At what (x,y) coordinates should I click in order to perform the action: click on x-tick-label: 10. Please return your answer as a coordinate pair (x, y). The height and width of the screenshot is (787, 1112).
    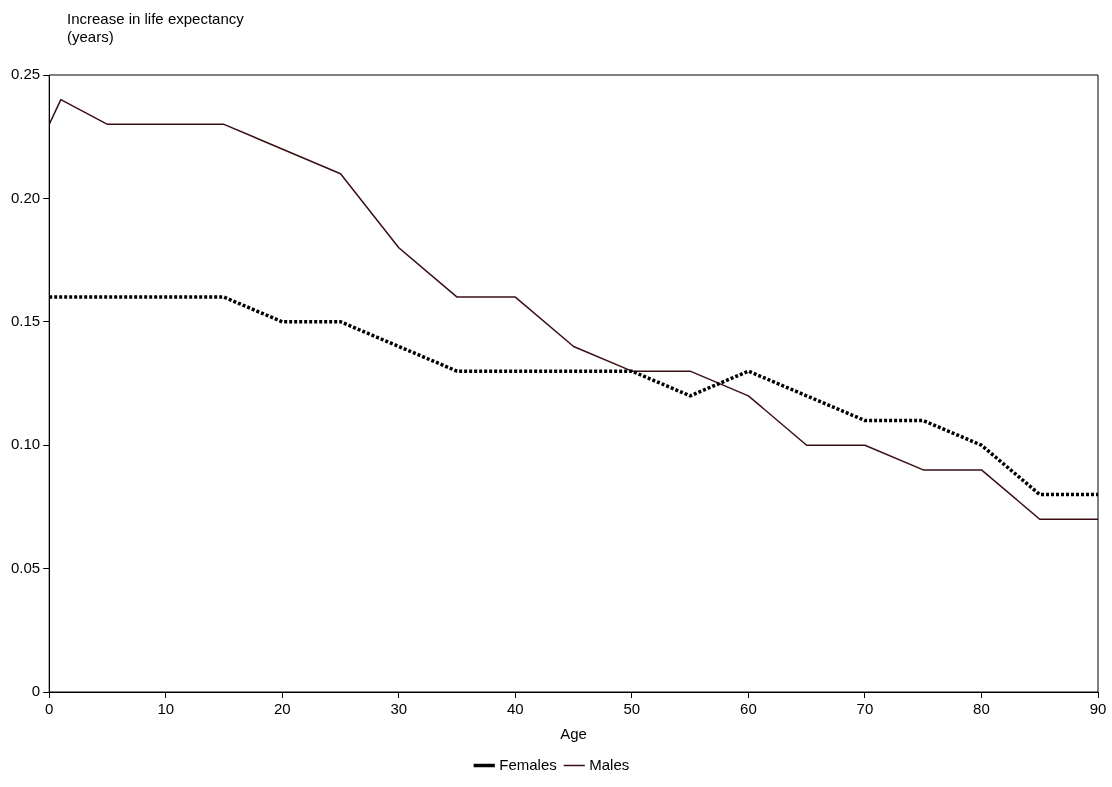
    Looking at the image, I should click on (166, 709).